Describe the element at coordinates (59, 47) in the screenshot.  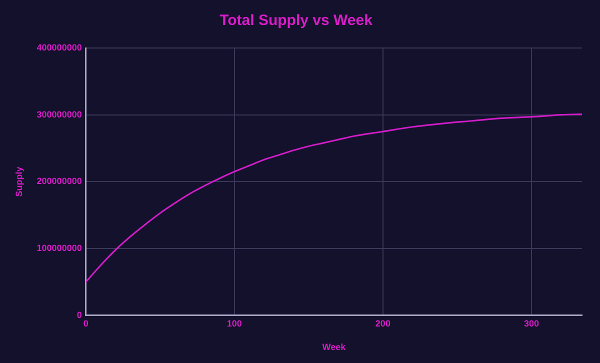
I see `y-tick-label: 400000000` at that location.